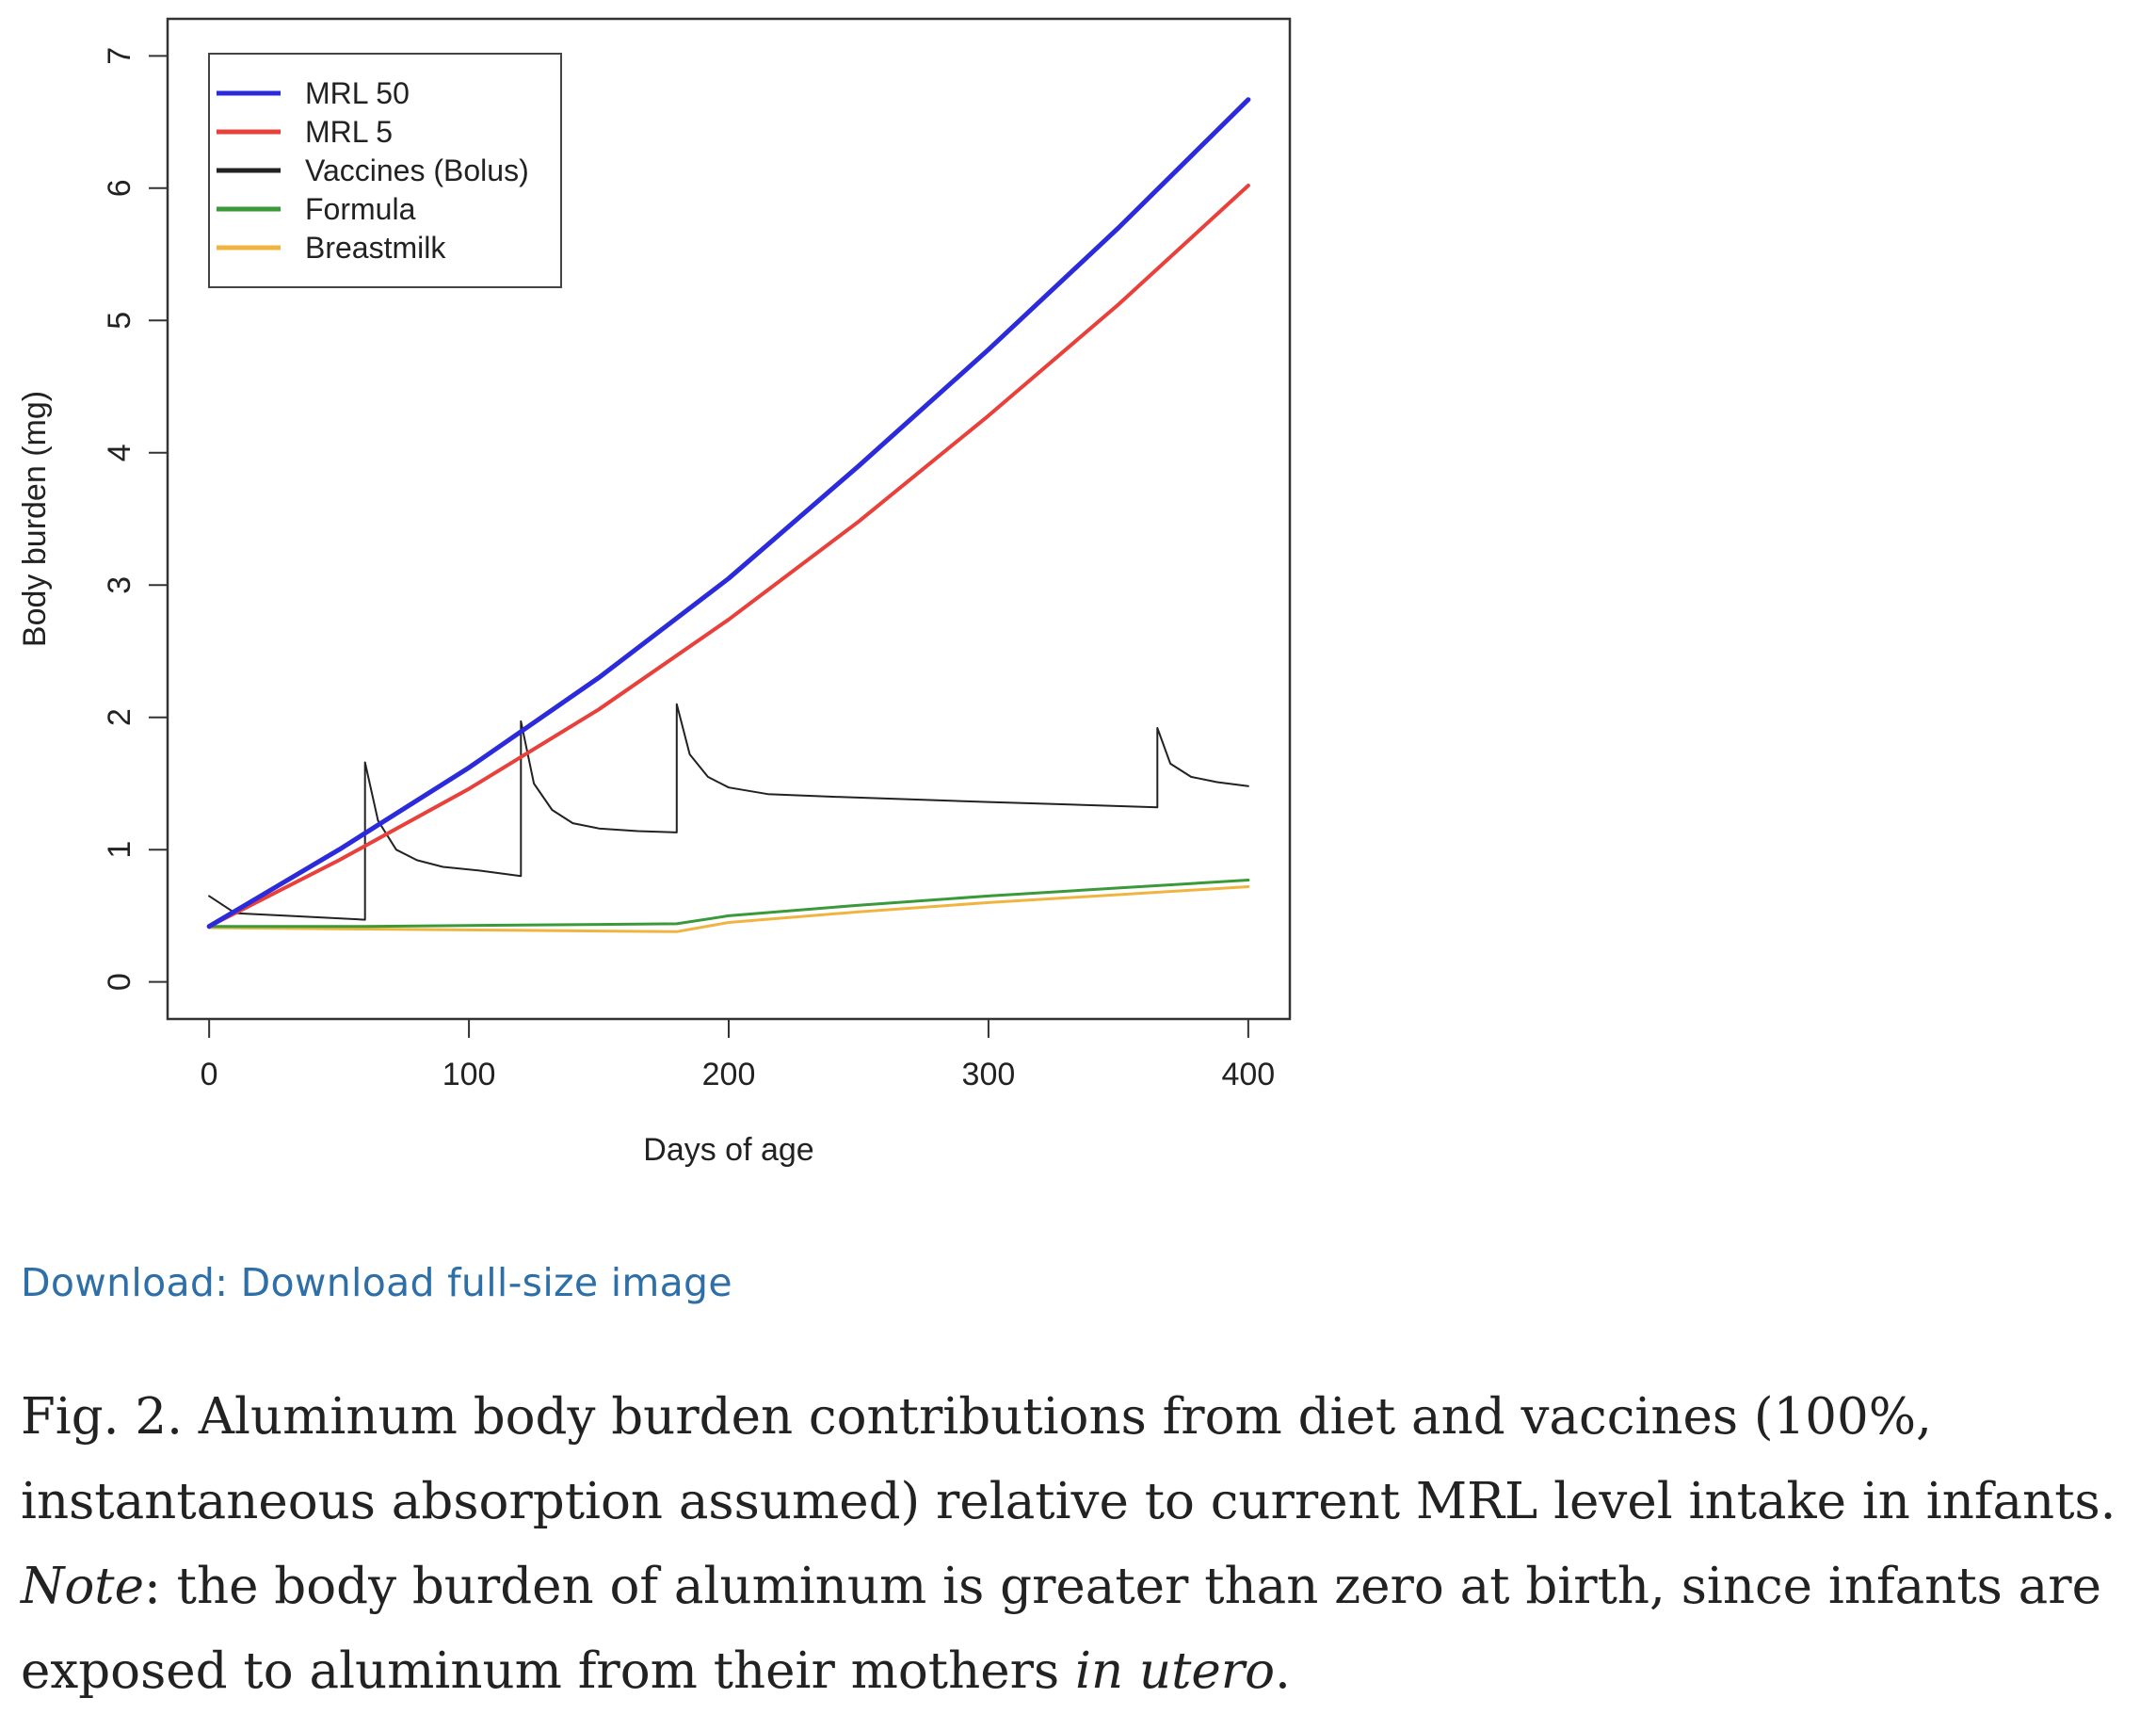 The width and height of the screenshot is (2156, 1714). I want to click on series-line-breastmilk, so click(728, 909).